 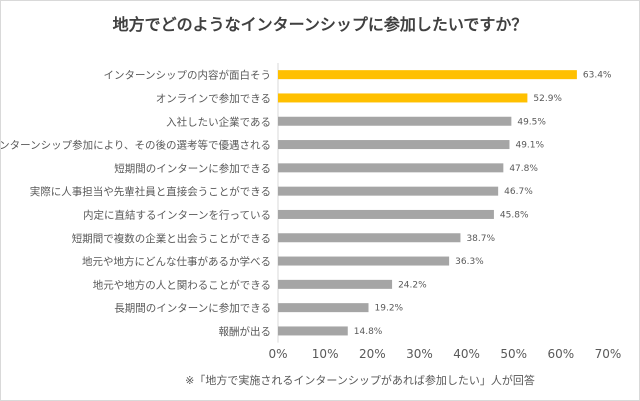 What do you see at coordinates (213, 98) in the screenshot?
I see `category-label: オンラインで参加できる` at bounding box center [213, 98].